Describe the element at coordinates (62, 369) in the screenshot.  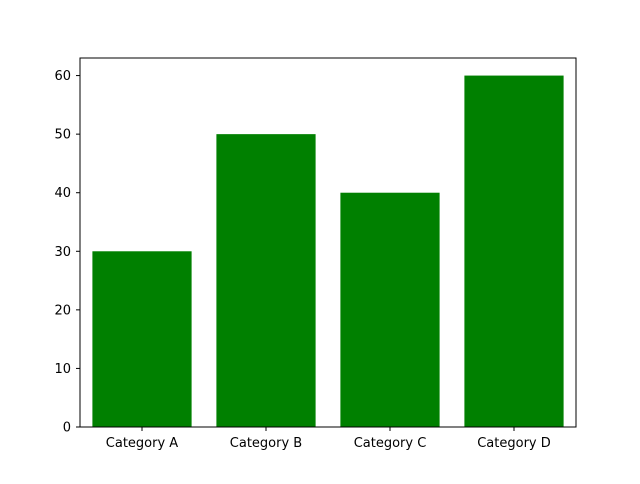
I see `y-tick-label: 10` at that location.